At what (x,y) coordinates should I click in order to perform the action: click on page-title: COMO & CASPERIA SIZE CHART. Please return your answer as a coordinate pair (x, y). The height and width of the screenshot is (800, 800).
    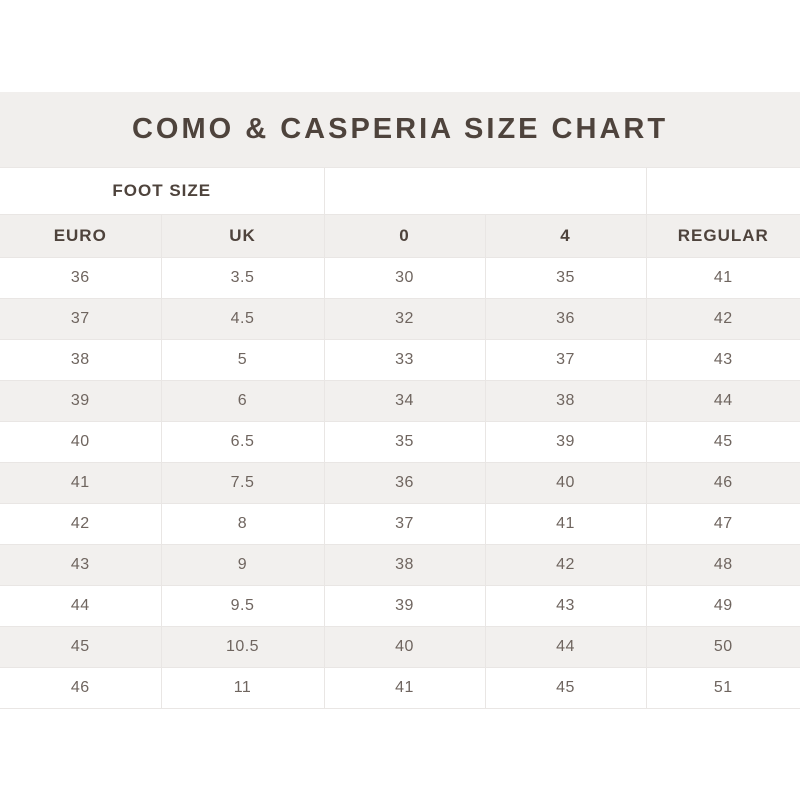
    Looking at the image, I should click on (400, 129).